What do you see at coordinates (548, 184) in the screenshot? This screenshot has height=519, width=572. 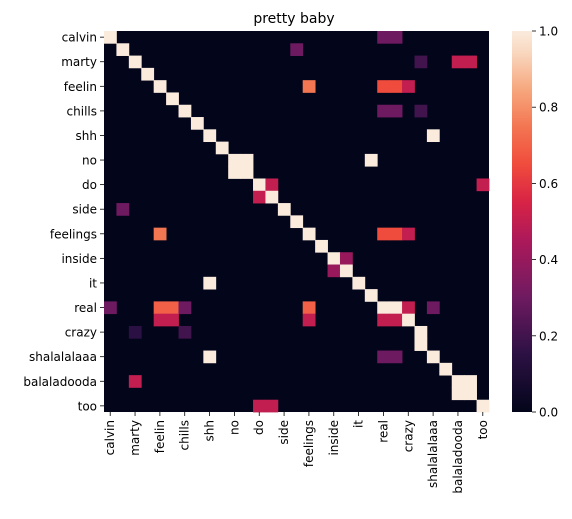 I see `colorbar-tick-label: 0.6` at bounding box center [548, 184].